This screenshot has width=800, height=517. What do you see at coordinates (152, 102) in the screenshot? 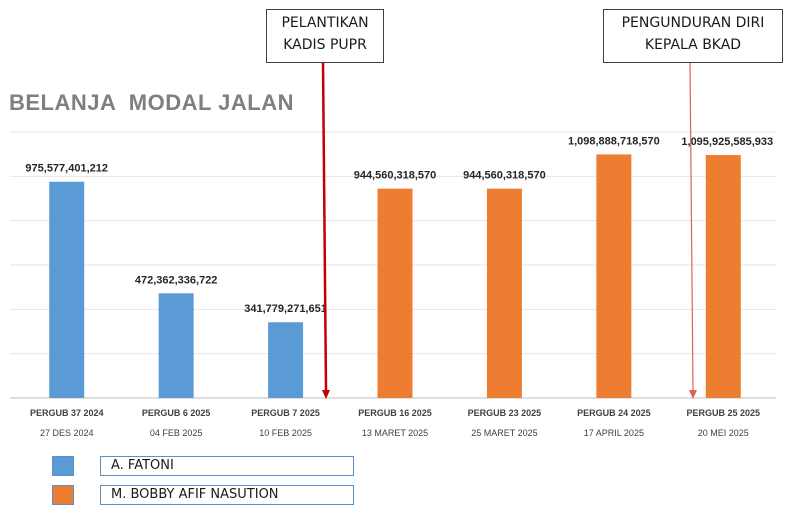
I see `chart-title: BELANJA MODAL JALAN` at bounding box center [152, 102].